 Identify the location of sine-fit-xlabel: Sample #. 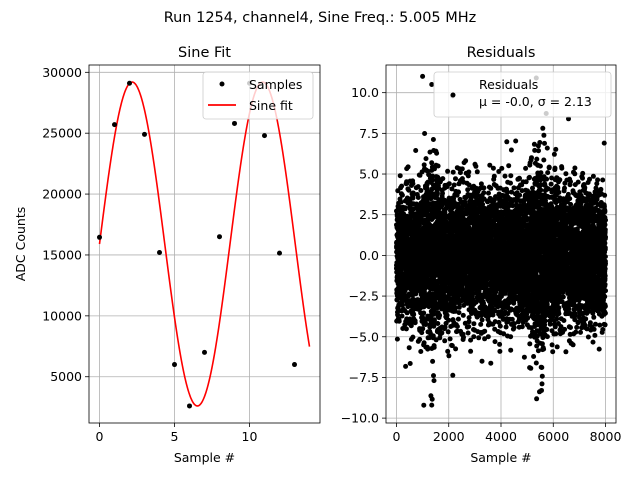
(204, 457).